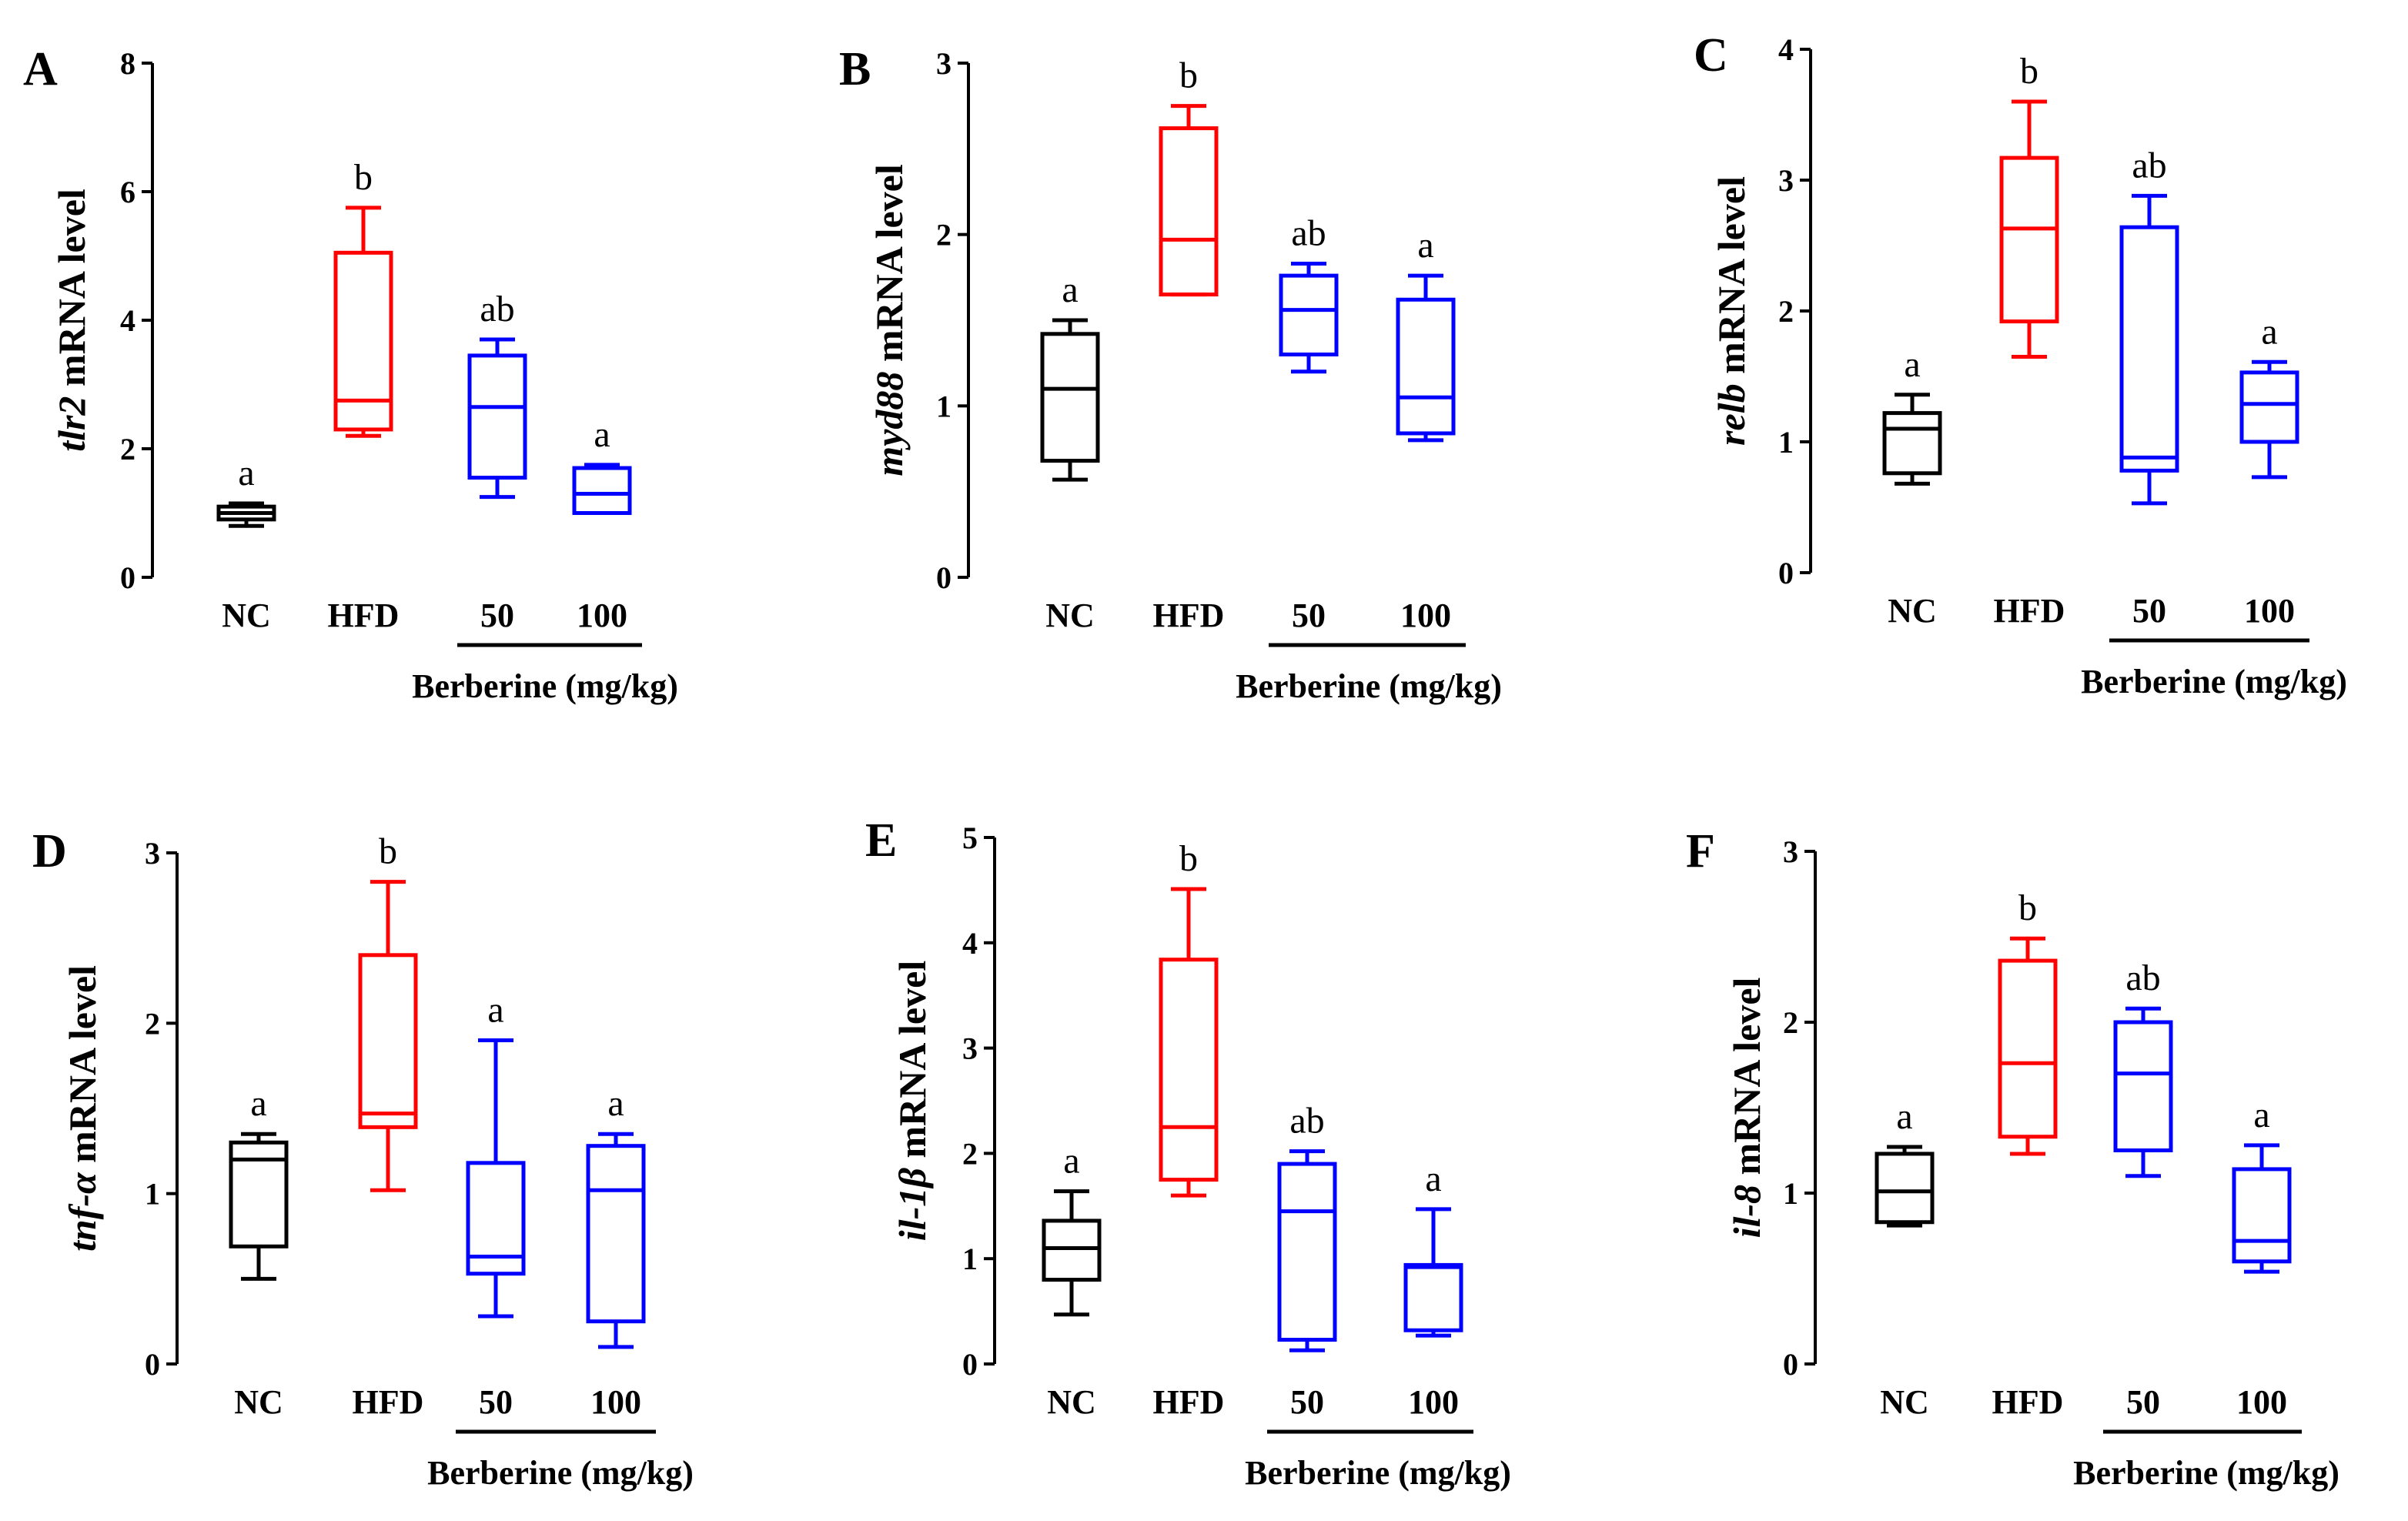 This screenshot has height=1521, width=2408. What do you see at coordinates (913, 1204) in the screenshot?
I see `y-axis-gene: il-1β` at bounding box center [913, 1204].